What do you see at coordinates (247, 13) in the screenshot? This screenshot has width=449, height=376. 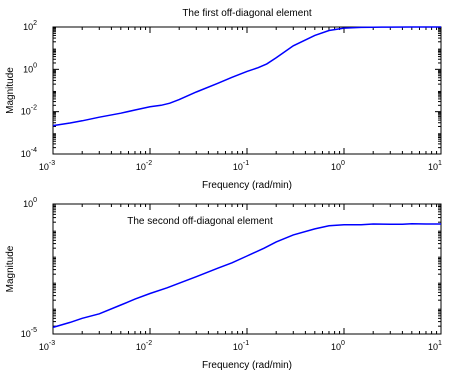 I see `chart-title: The first off-diagonal element` at bounding box center [247, 13].